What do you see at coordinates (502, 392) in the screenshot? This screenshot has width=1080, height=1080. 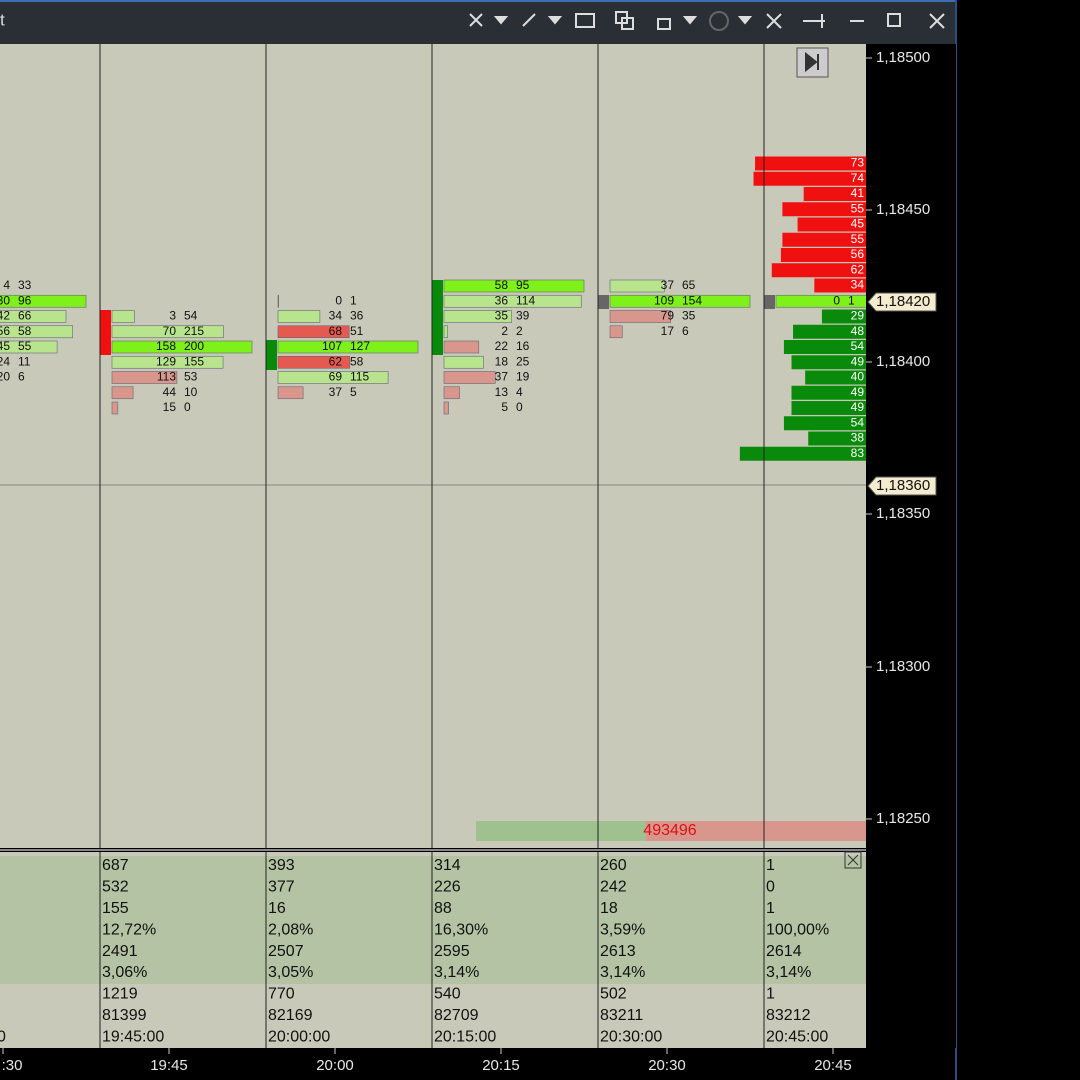 I see `bid-volume: 13` at bounding box center [502, 392].